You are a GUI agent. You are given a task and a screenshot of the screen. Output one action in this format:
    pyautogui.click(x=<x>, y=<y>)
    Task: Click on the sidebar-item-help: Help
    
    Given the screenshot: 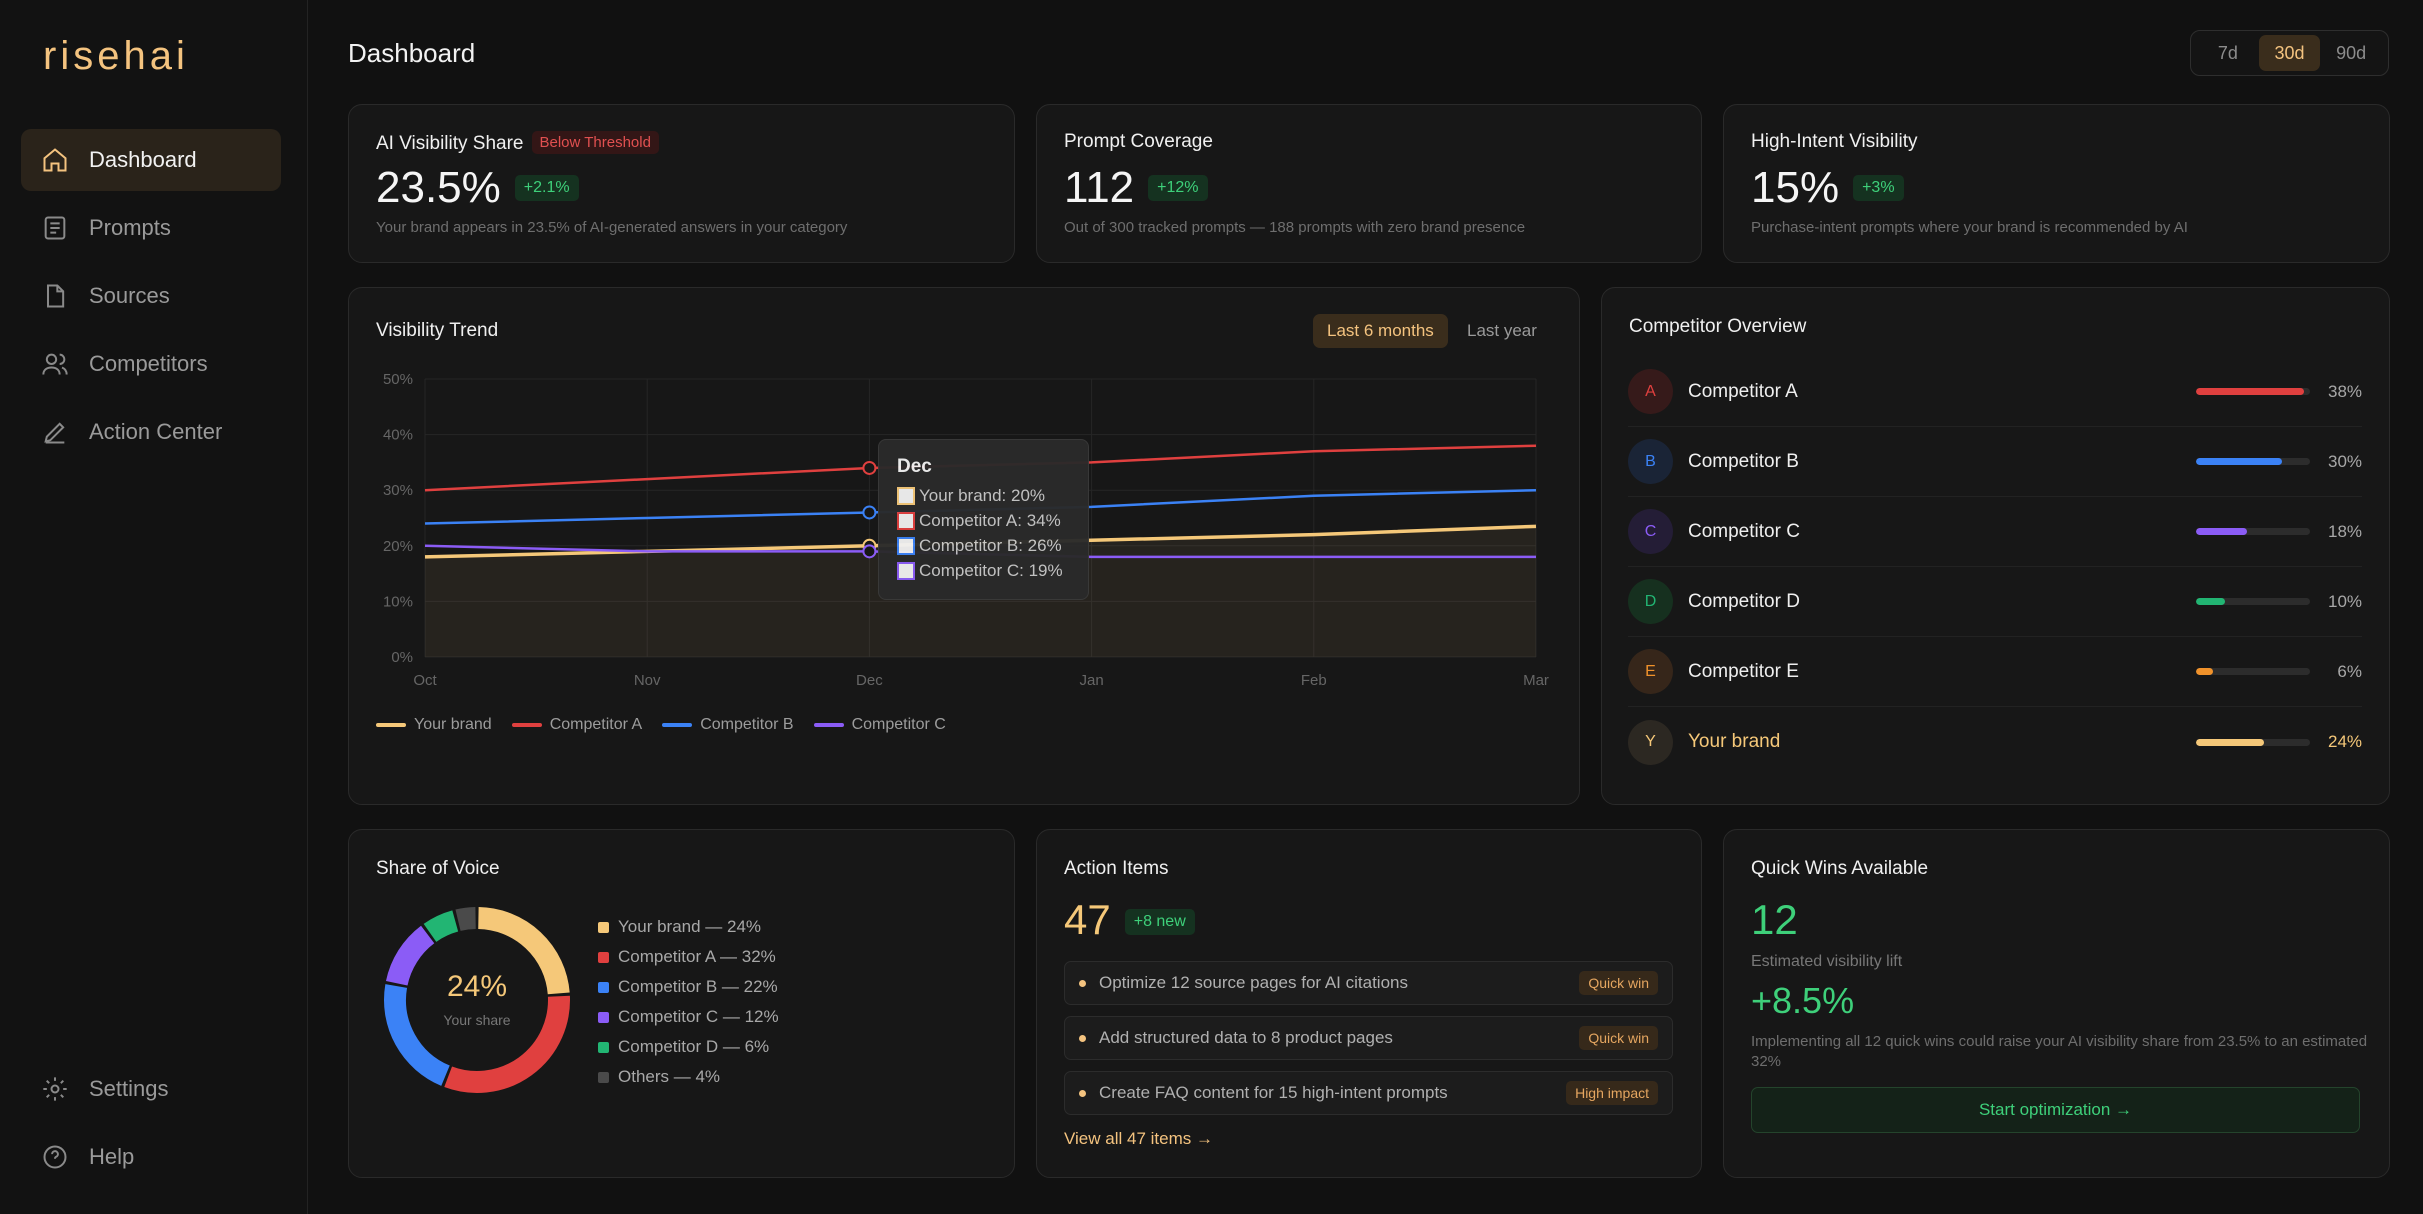 What is the action you would take?
    pyautogui.click(x=151, y=1157)
    